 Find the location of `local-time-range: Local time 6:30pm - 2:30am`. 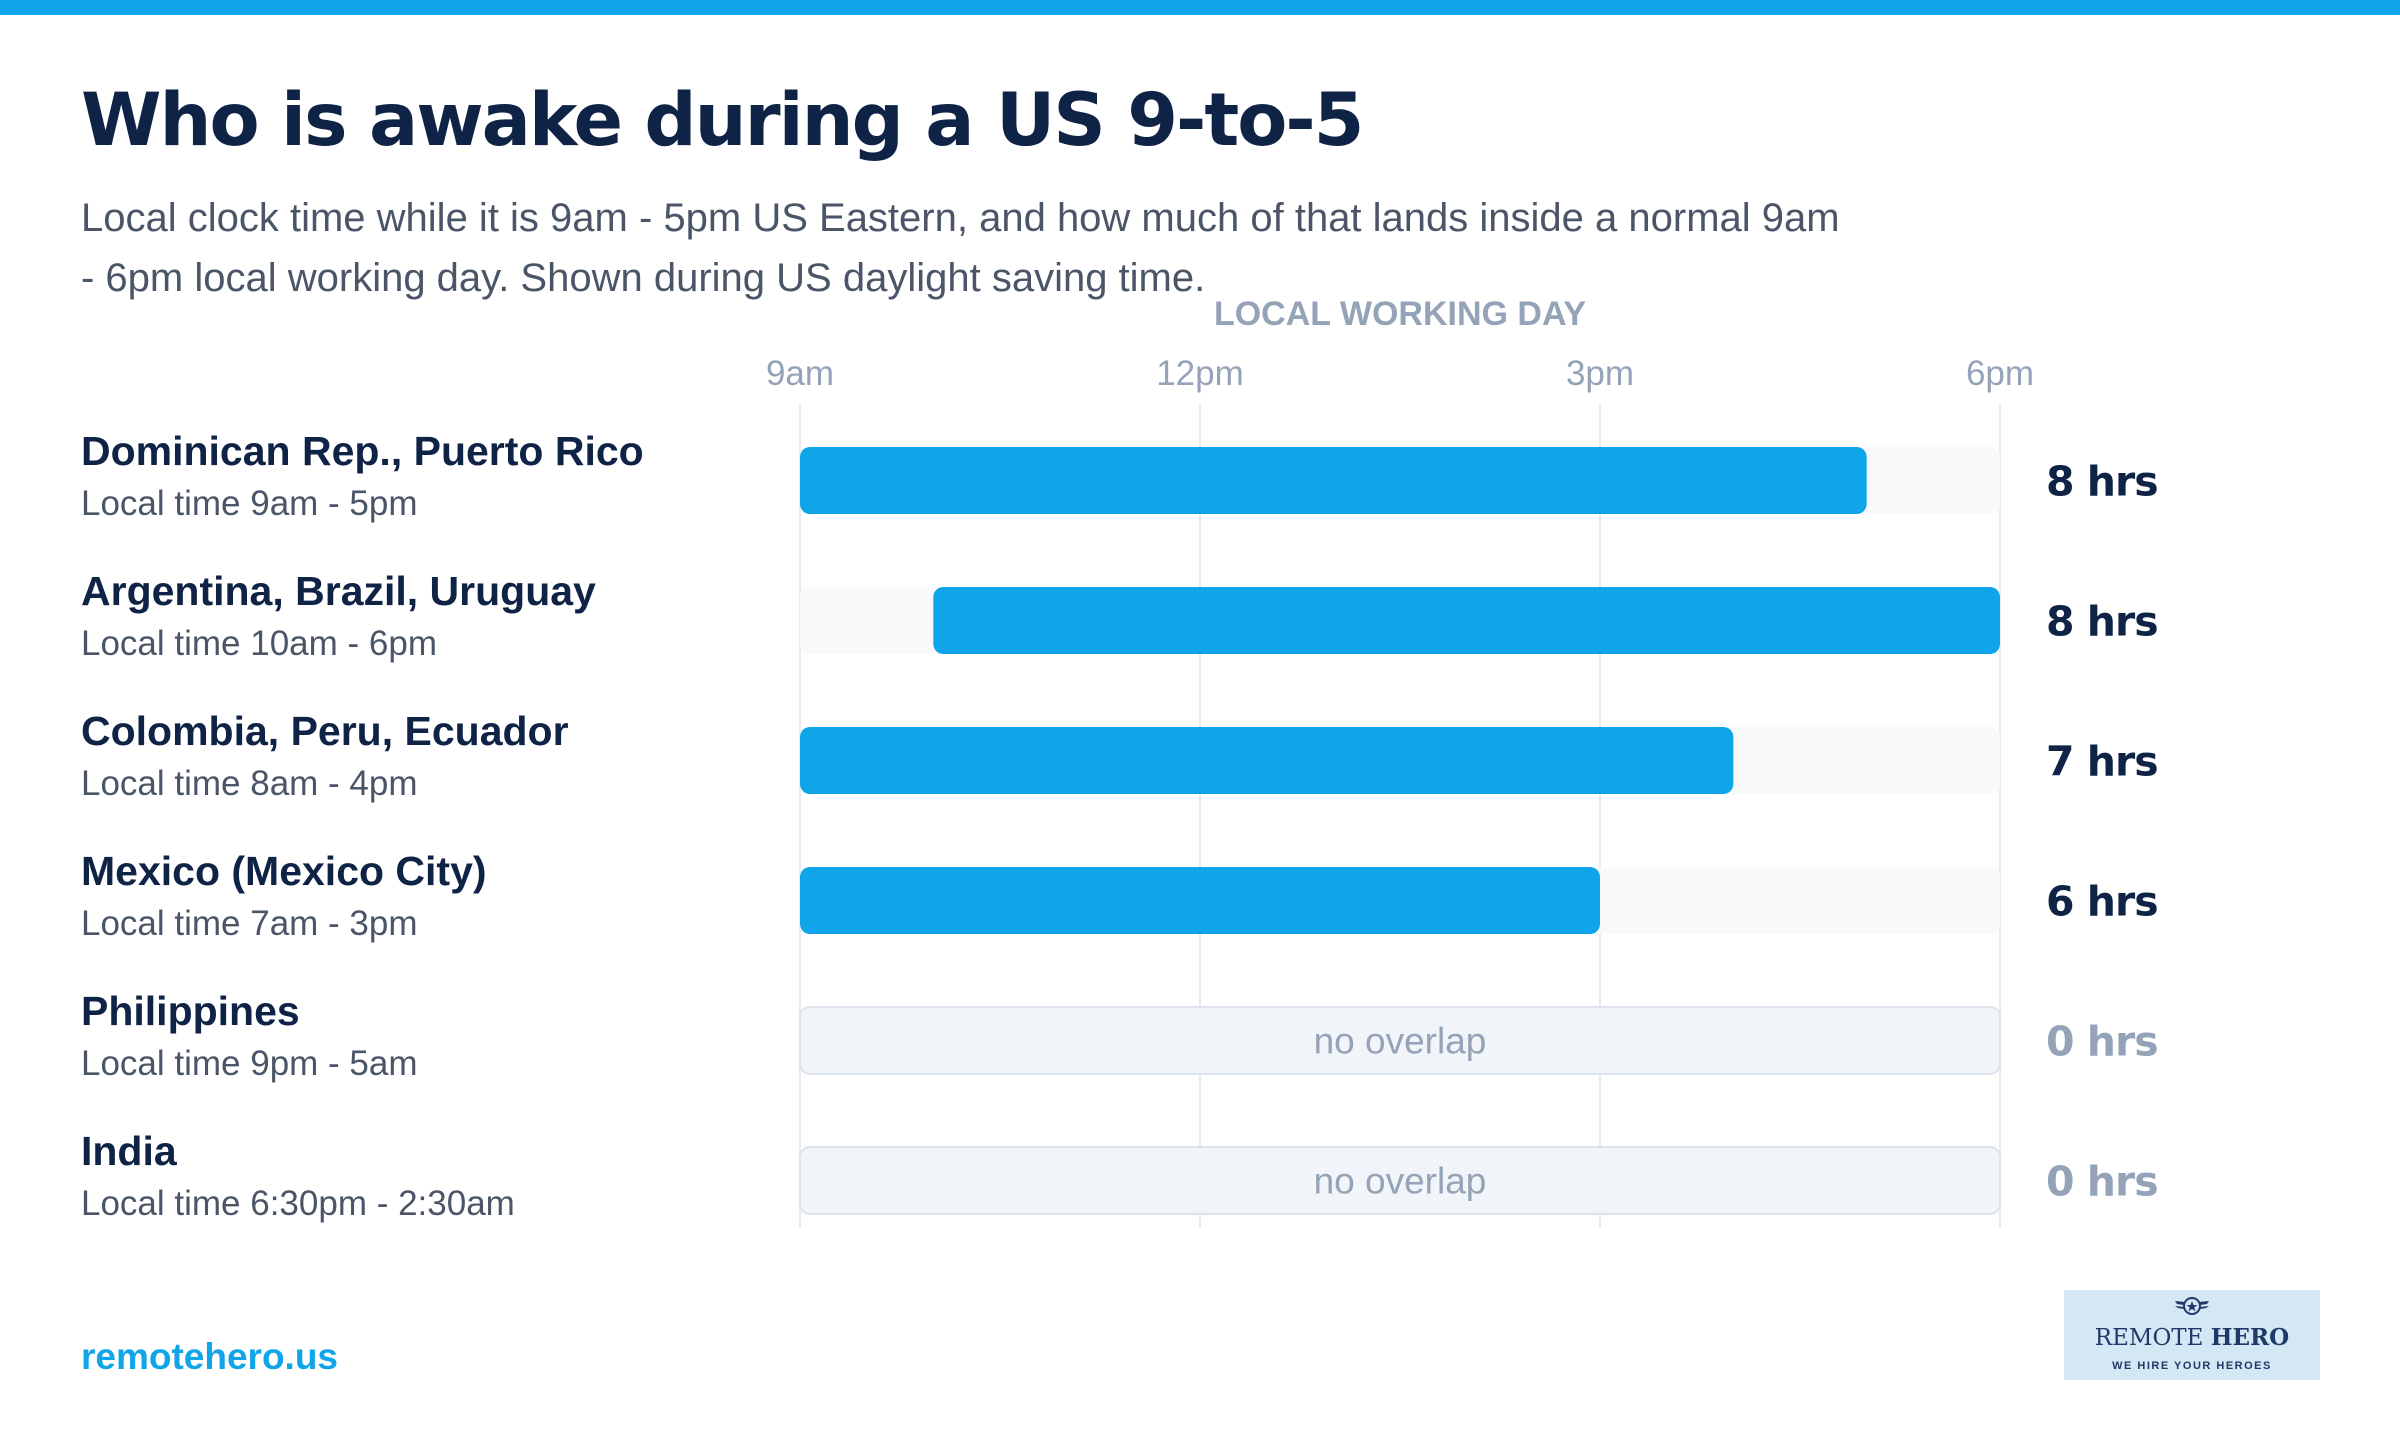

local-time-range: Local time 6:30pm - 2:30am is located at coordinates (298, 1203).